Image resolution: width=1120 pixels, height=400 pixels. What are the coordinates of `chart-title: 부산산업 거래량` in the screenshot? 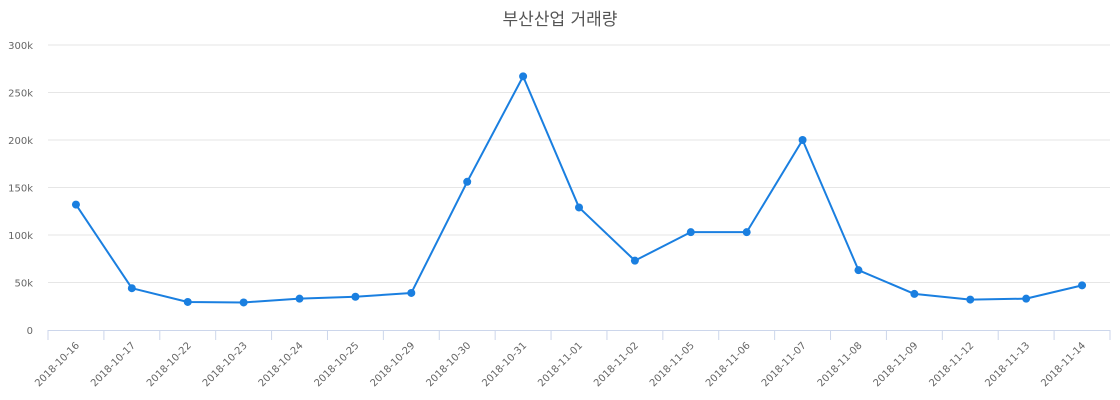 It's located at (560, 20).